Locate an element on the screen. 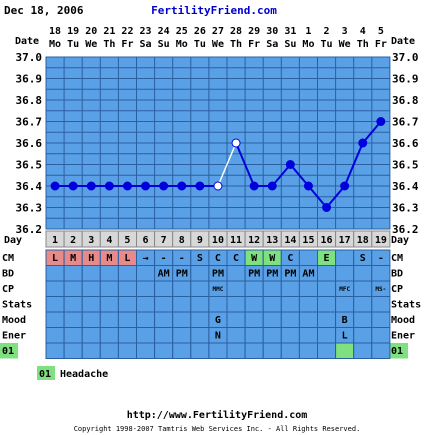 This screenshot has width=434, height=435. day-number-2: 2 is located at coordinates (73, 240).